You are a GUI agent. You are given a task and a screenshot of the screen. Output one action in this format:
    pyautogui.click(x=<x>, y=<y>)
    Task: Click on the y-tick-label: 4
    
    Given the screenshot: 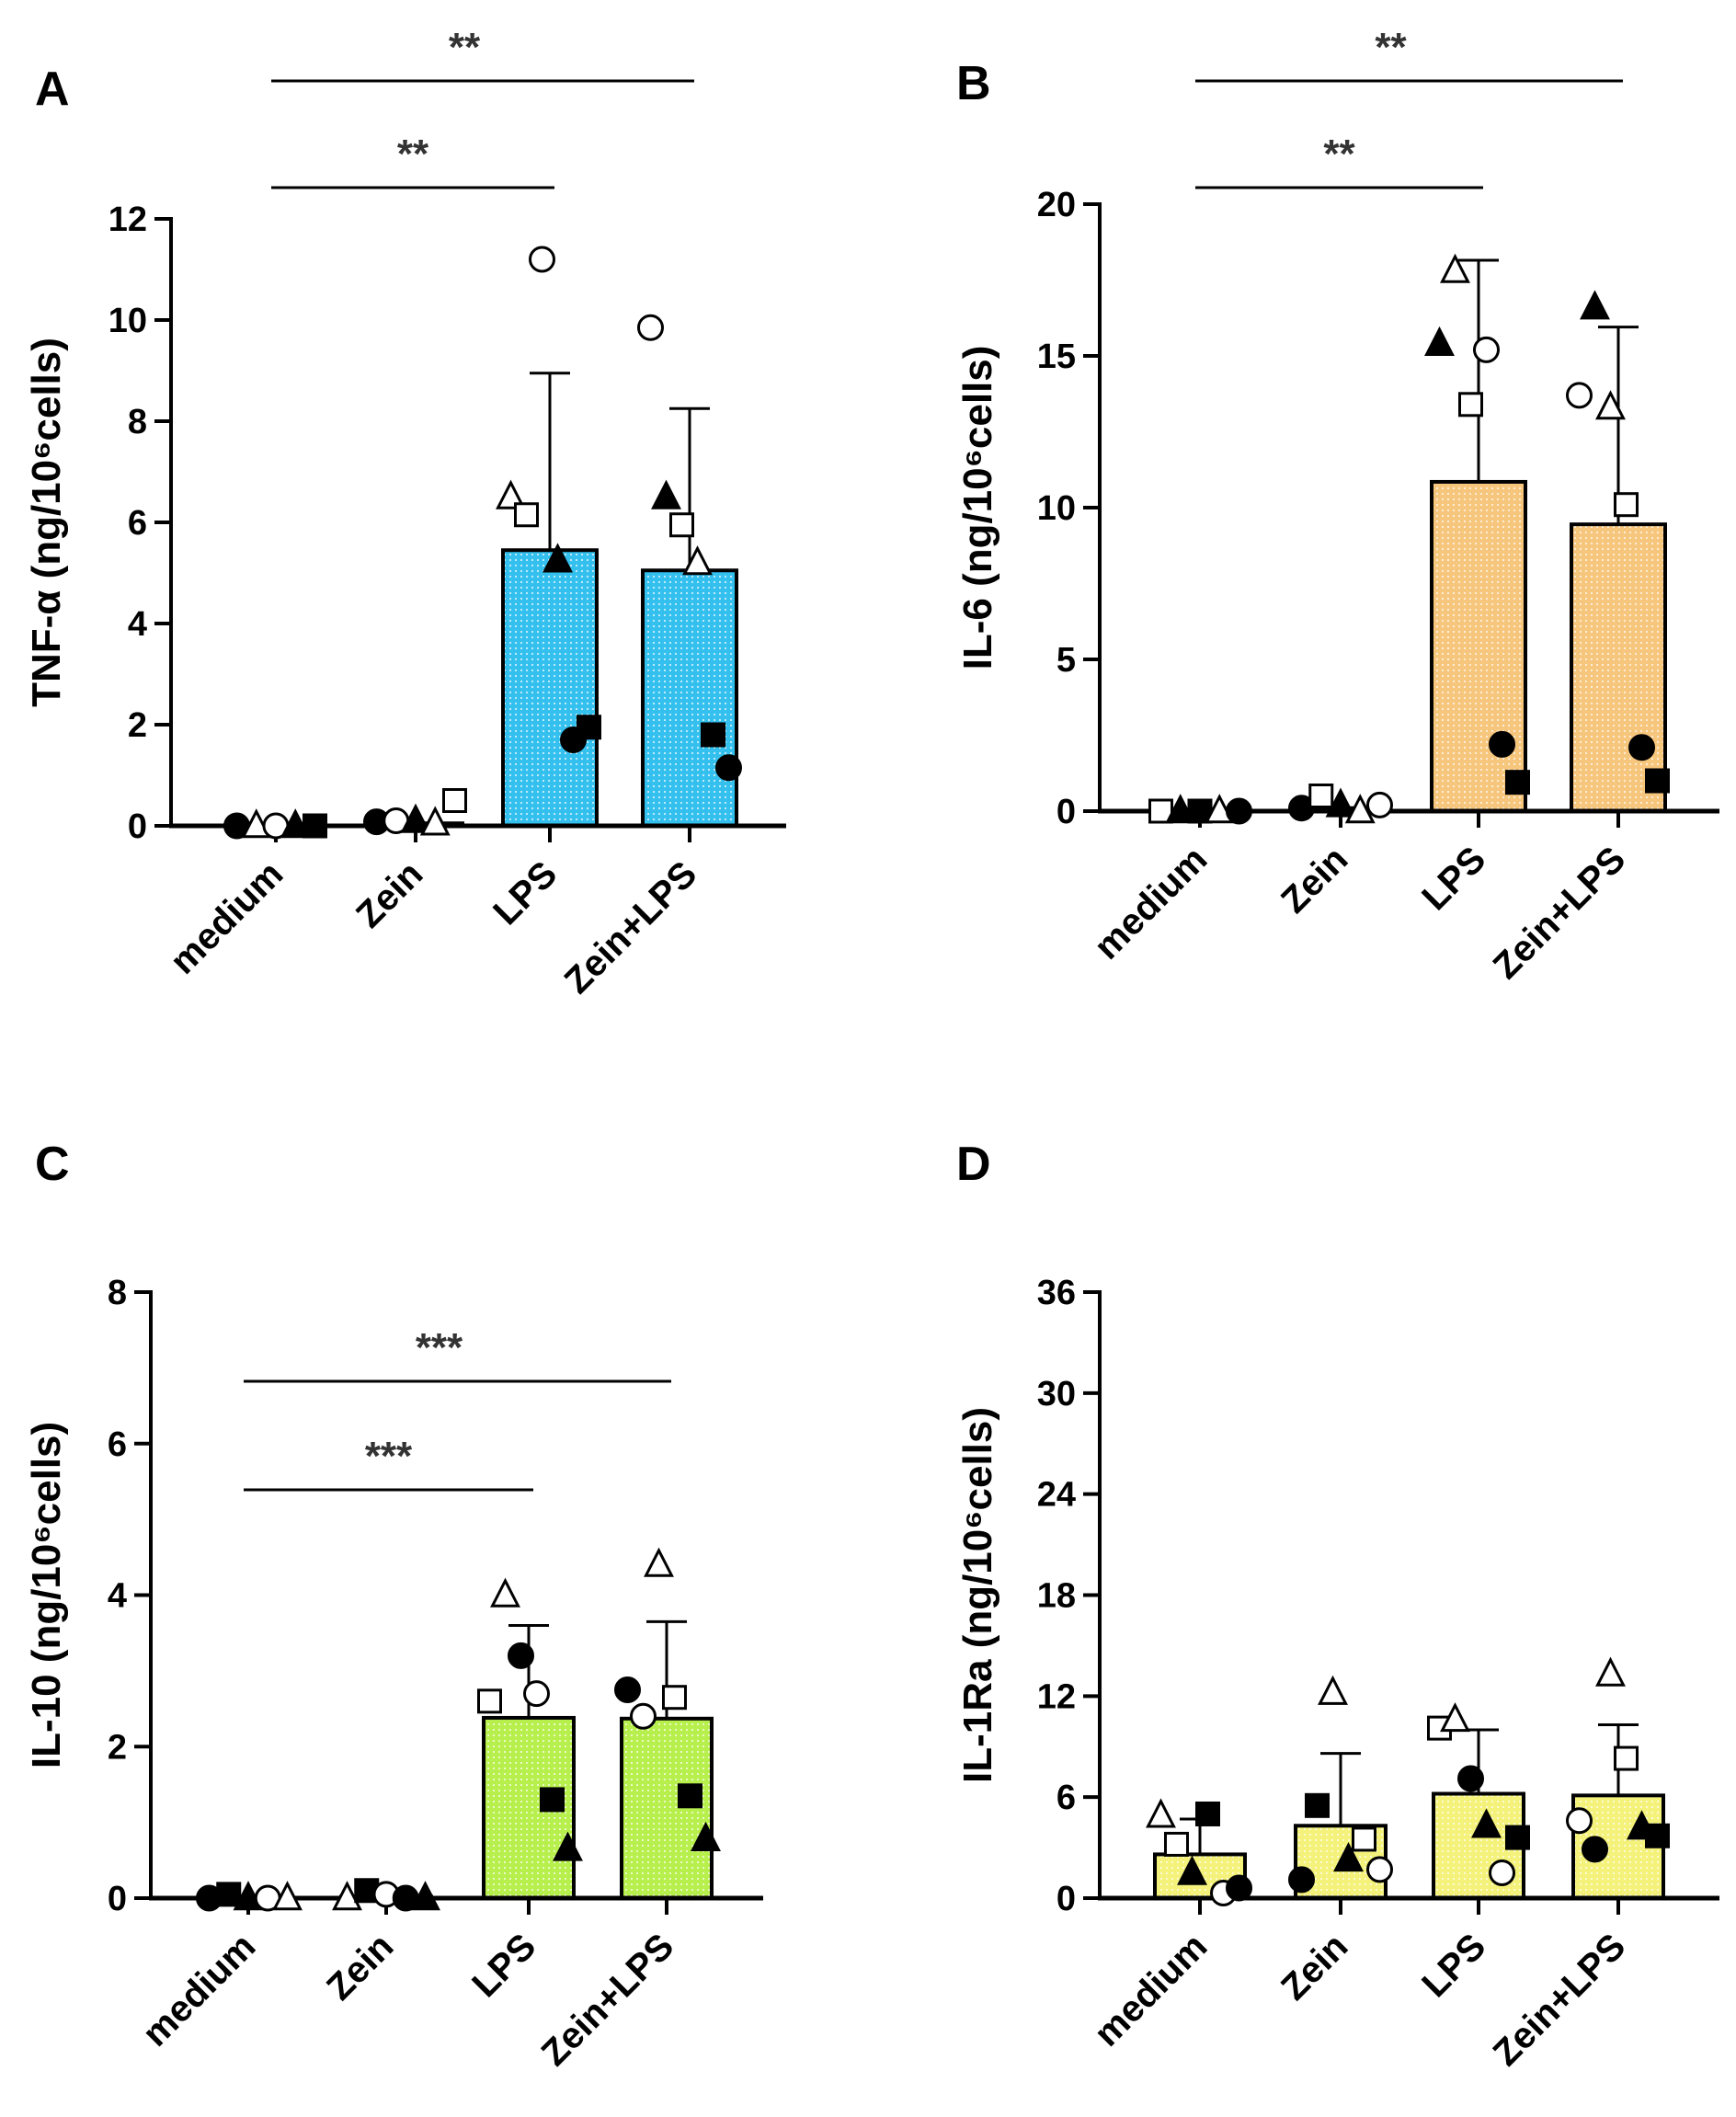 What is the action you would take?
    pyautogui.click(x=117, y=1596)
    